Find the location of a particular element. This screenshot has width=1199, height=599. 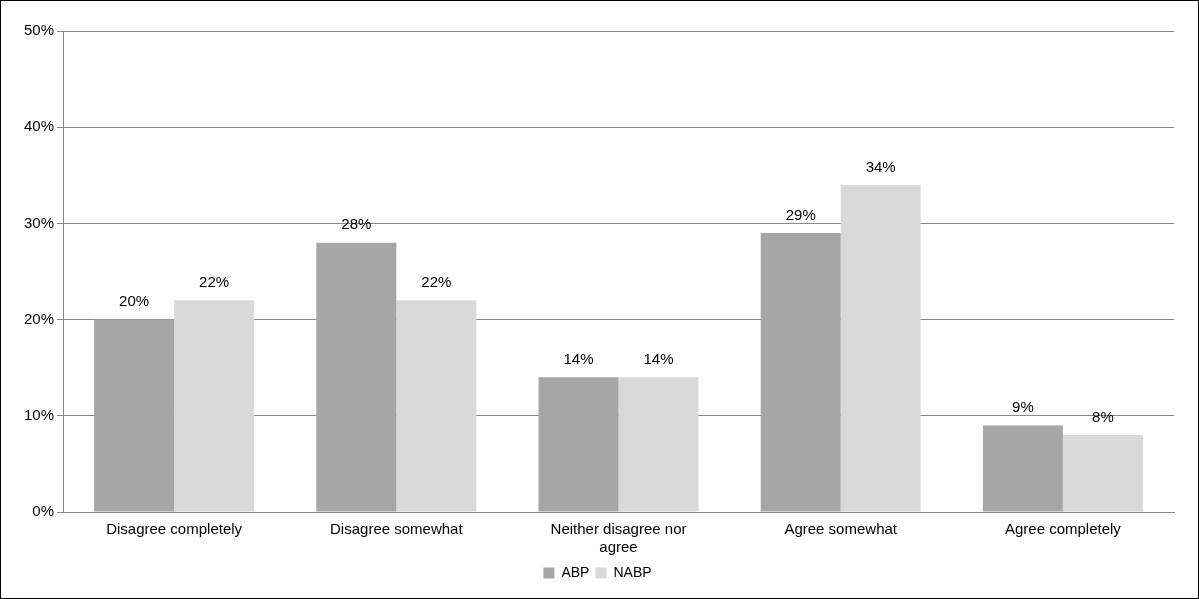

legend-label: ABP is located at coordinates (575, 571).